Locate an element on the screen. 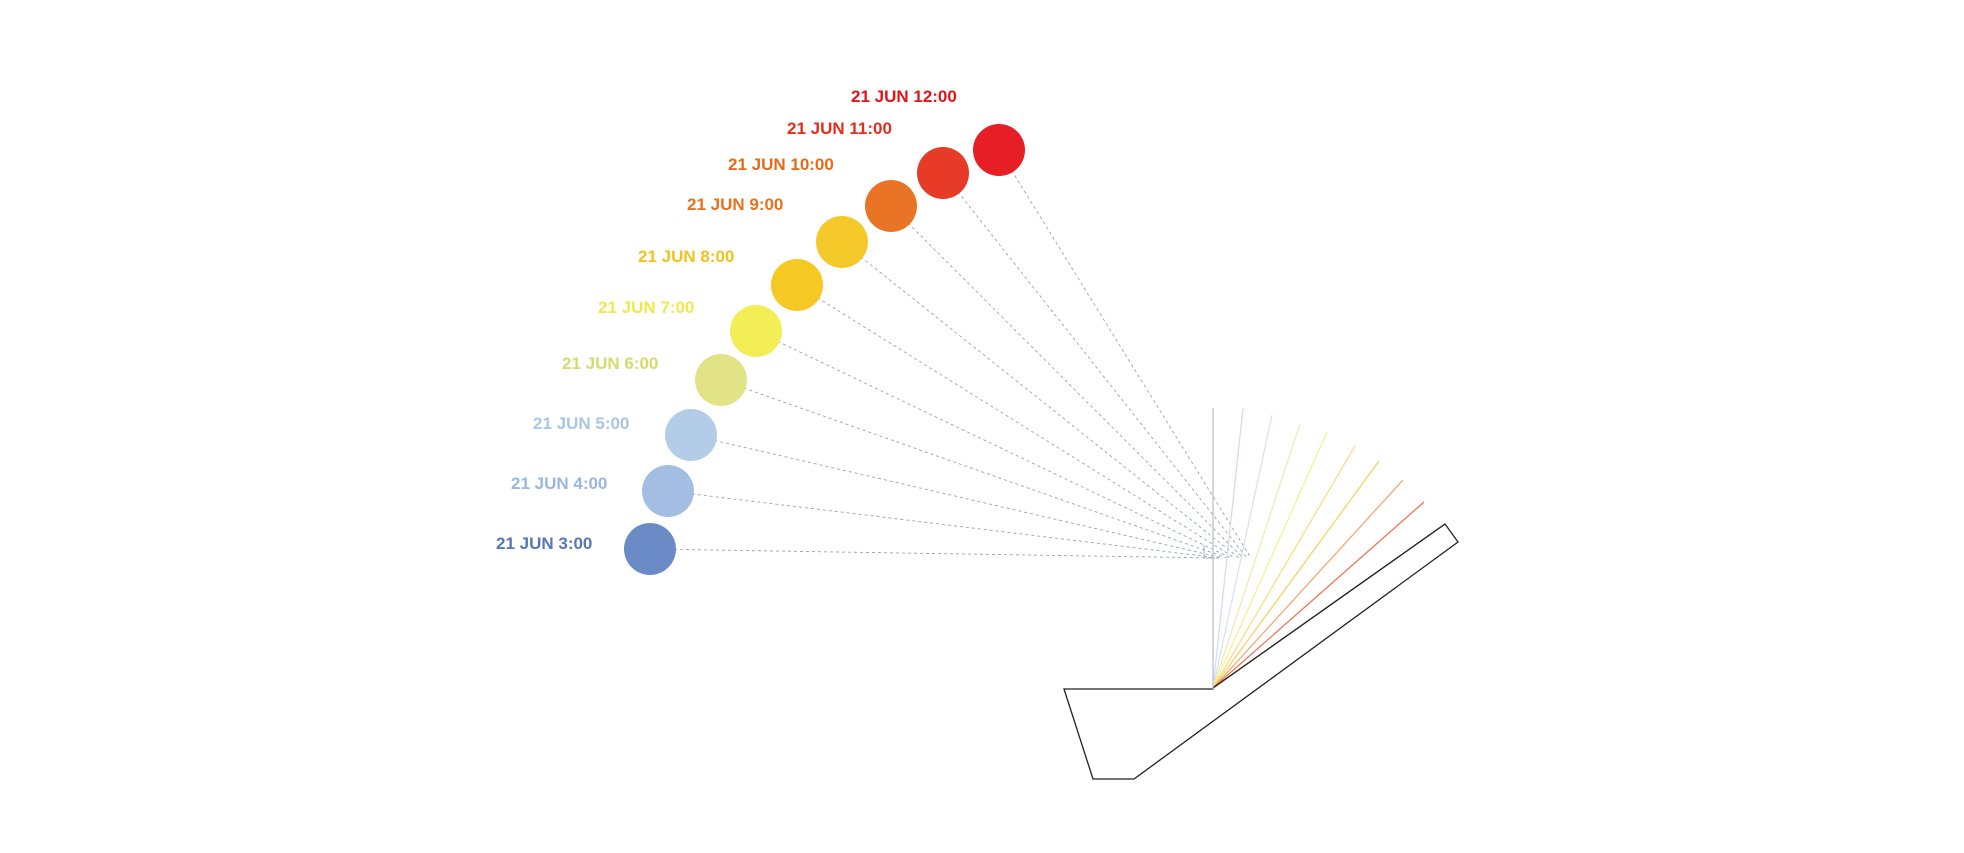 The height and width of the screenshot is (853, 1964). sun-time-label: 21 JUN 9:00 is located at coordinates (735, 204).